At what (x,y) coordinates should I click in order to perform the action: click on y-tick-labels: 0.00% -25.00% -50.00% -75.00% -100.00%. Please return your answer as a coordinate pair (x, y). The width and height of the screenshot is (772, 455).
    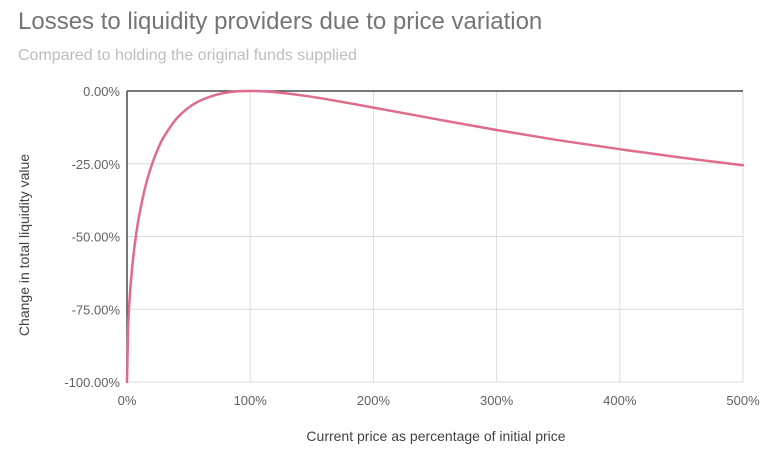
    Looking at the image, I should click on (92, 237).